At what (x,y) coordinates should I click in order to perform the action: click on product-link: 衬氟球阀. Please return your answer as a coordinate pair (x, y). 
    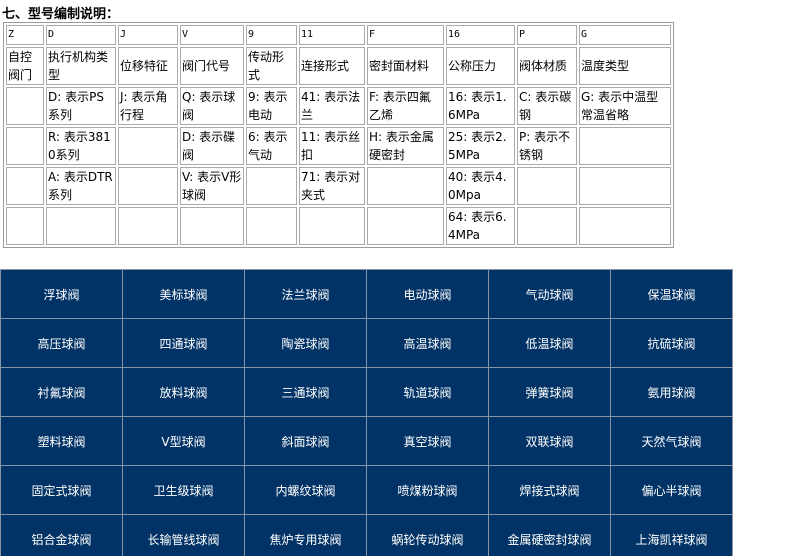
    Looking at the image, I should click on (61, 392).